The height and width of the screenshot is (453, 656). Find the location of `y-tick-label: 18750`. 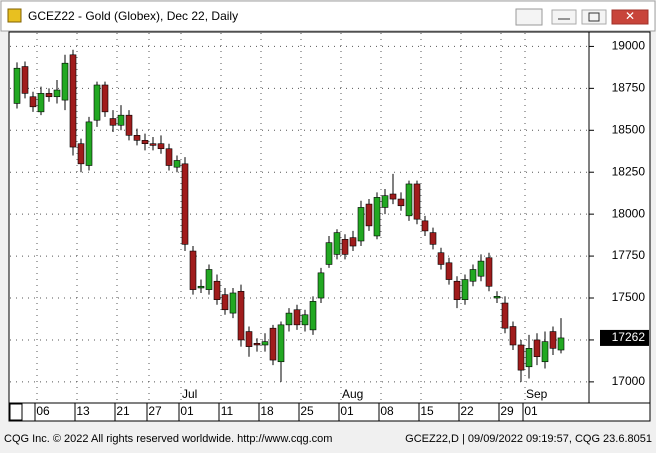

y-tick-label: 18750 is located at coordinates (629, 88).